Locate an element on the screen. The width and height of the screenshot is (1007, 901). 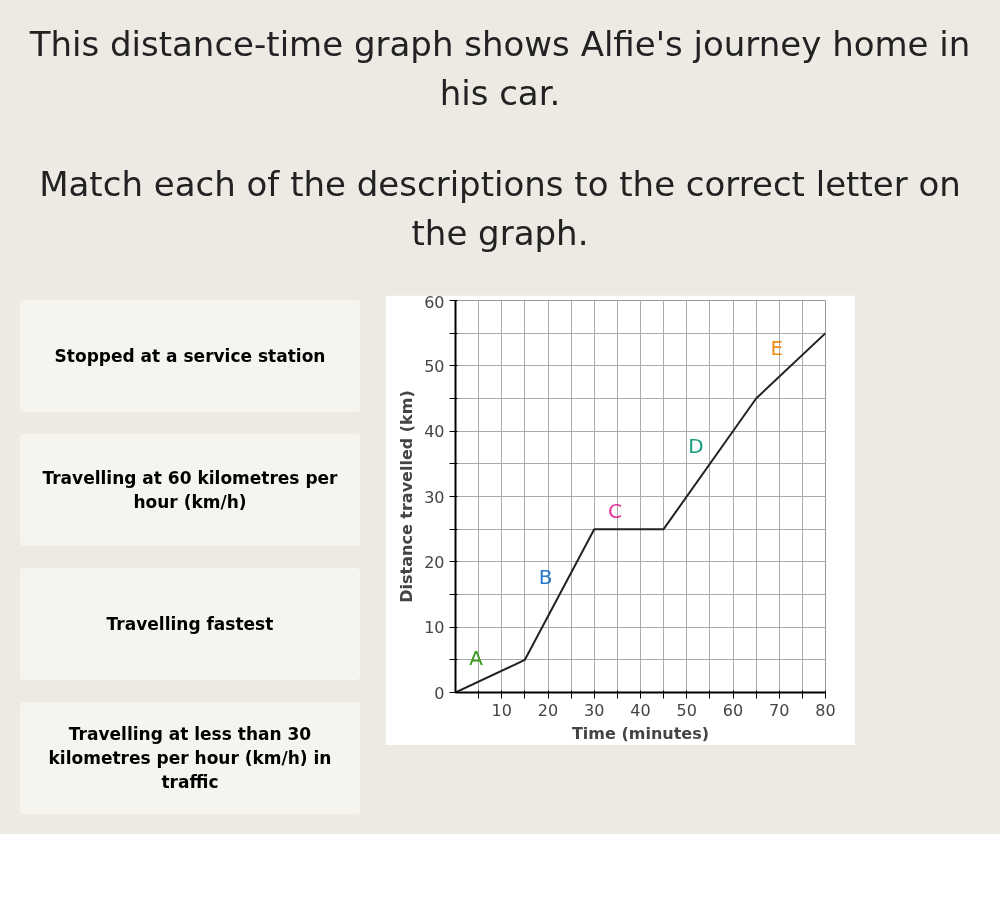
x-tick-label: 30 is located at coordinates (594, 710).